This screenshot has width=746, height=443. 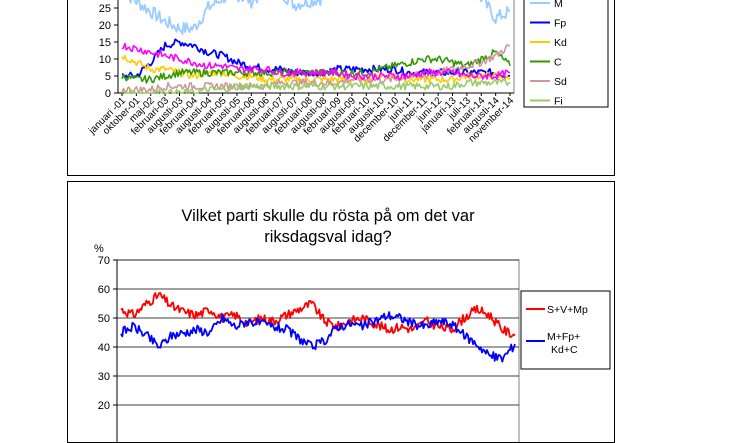 I want to click on legend-label-M: M, so click(x=558, y=5).